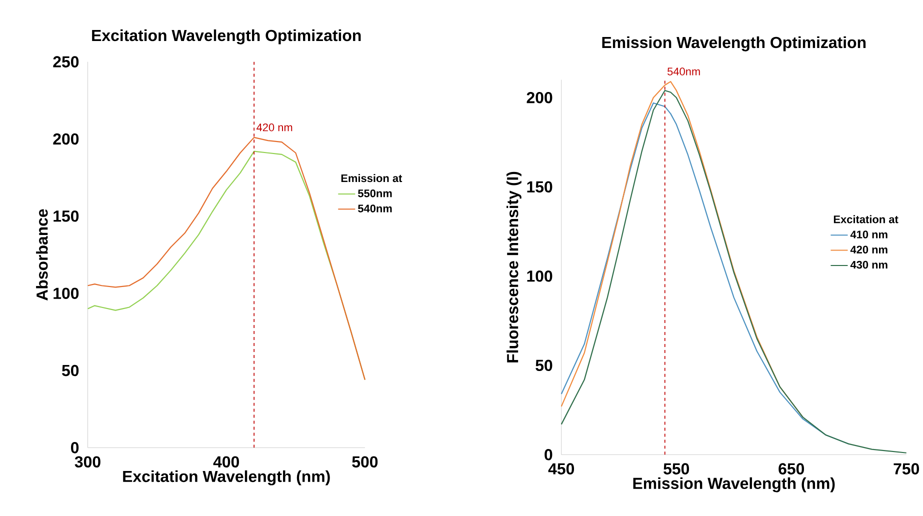 This screenshot has width=923, height=516. I want to click on x-tick-label: 500, so click(365, 462).